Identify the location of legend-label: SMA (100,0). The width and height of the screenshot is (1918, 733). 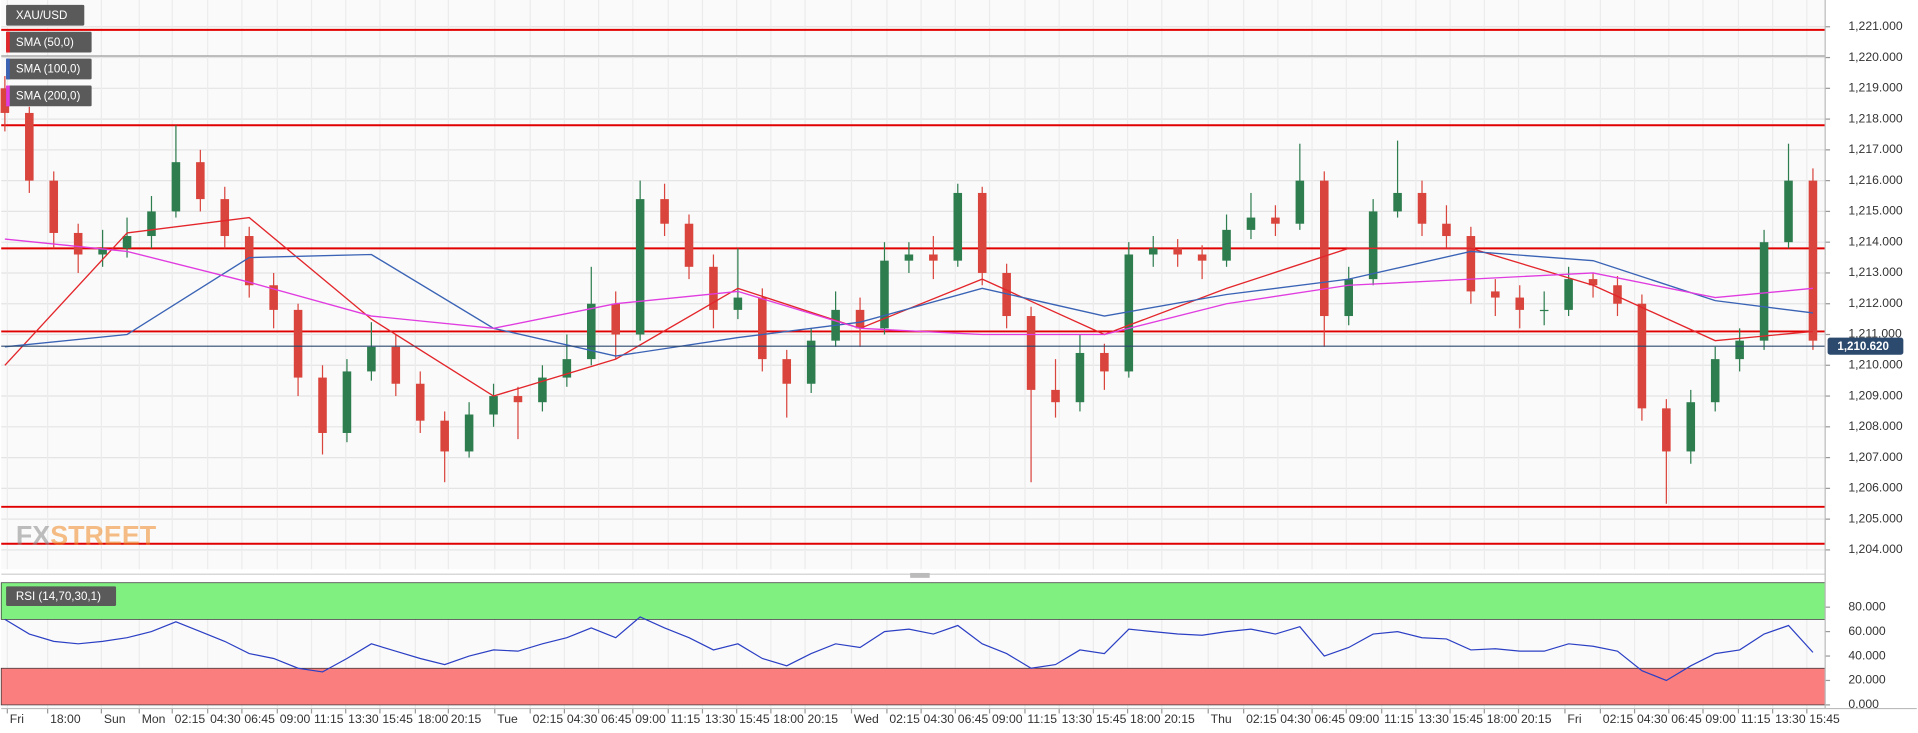
(48, 69).